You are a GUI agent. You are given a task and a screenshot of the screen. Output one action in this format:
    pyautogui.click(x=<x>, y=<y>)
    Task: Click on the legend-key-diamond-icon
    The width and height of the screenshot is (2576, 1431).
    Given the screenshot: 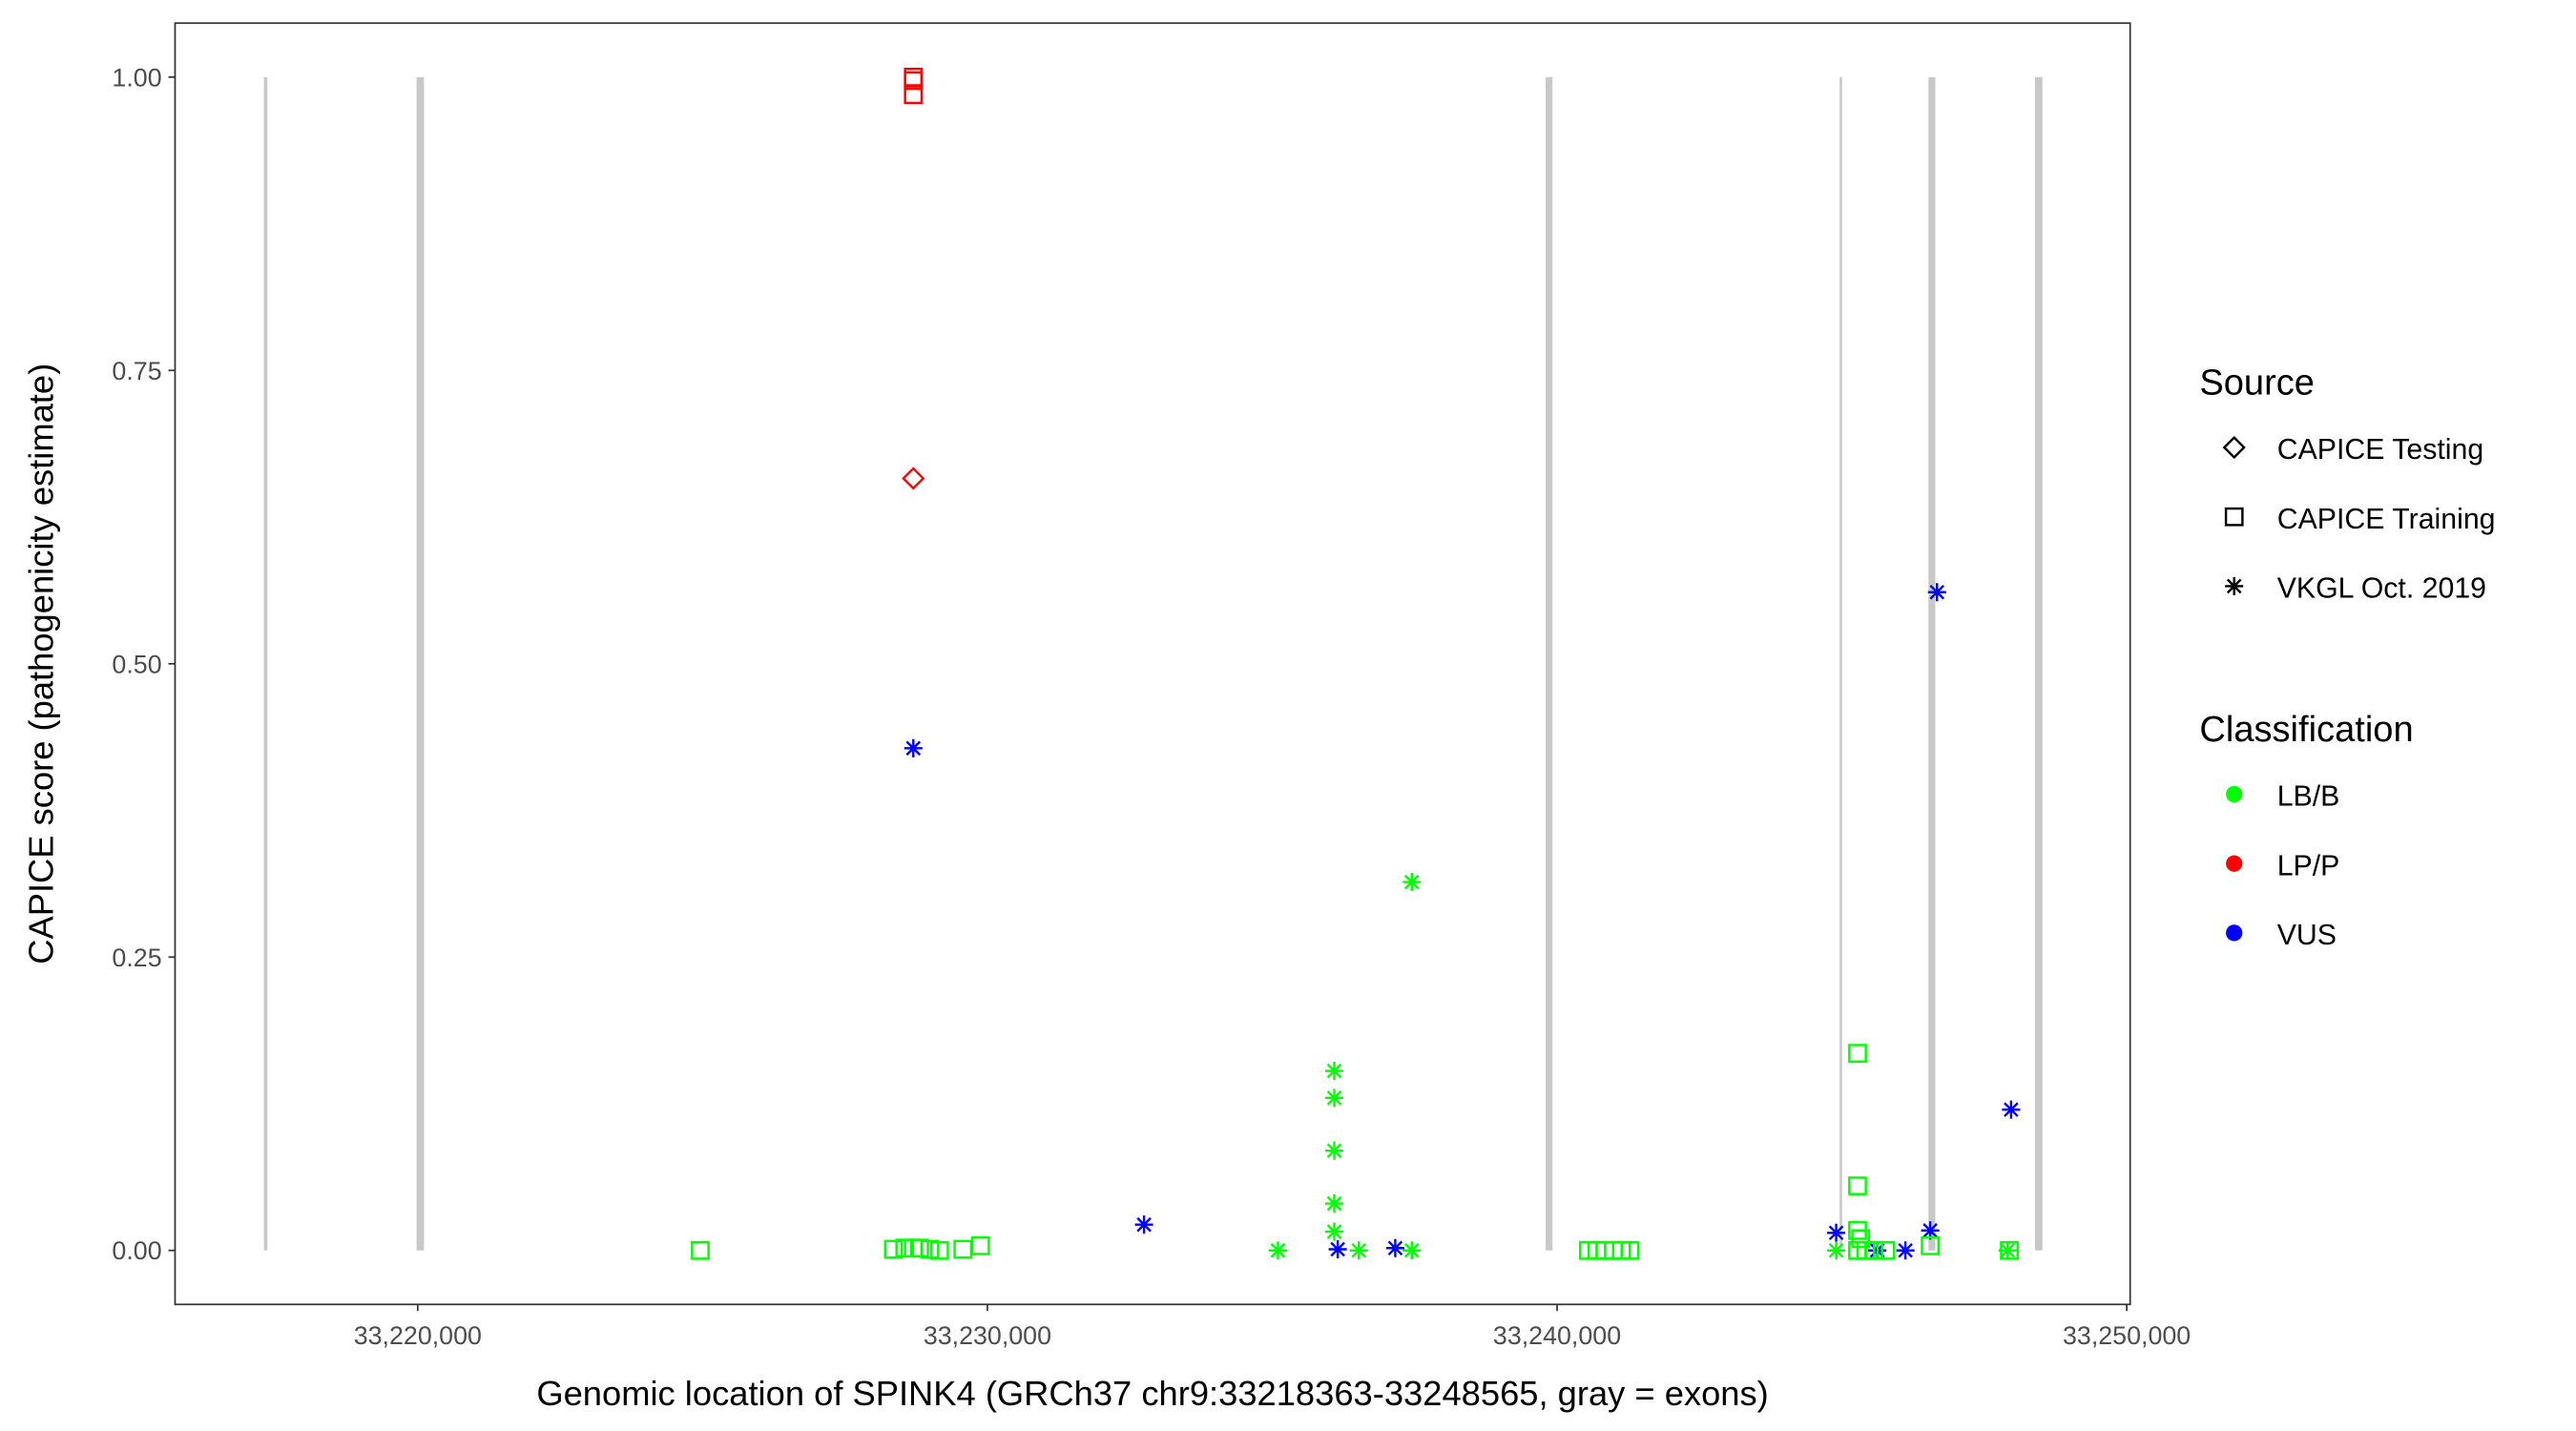 What is the action you would take?
    pyautogui.click(x=2234, y=447)
    